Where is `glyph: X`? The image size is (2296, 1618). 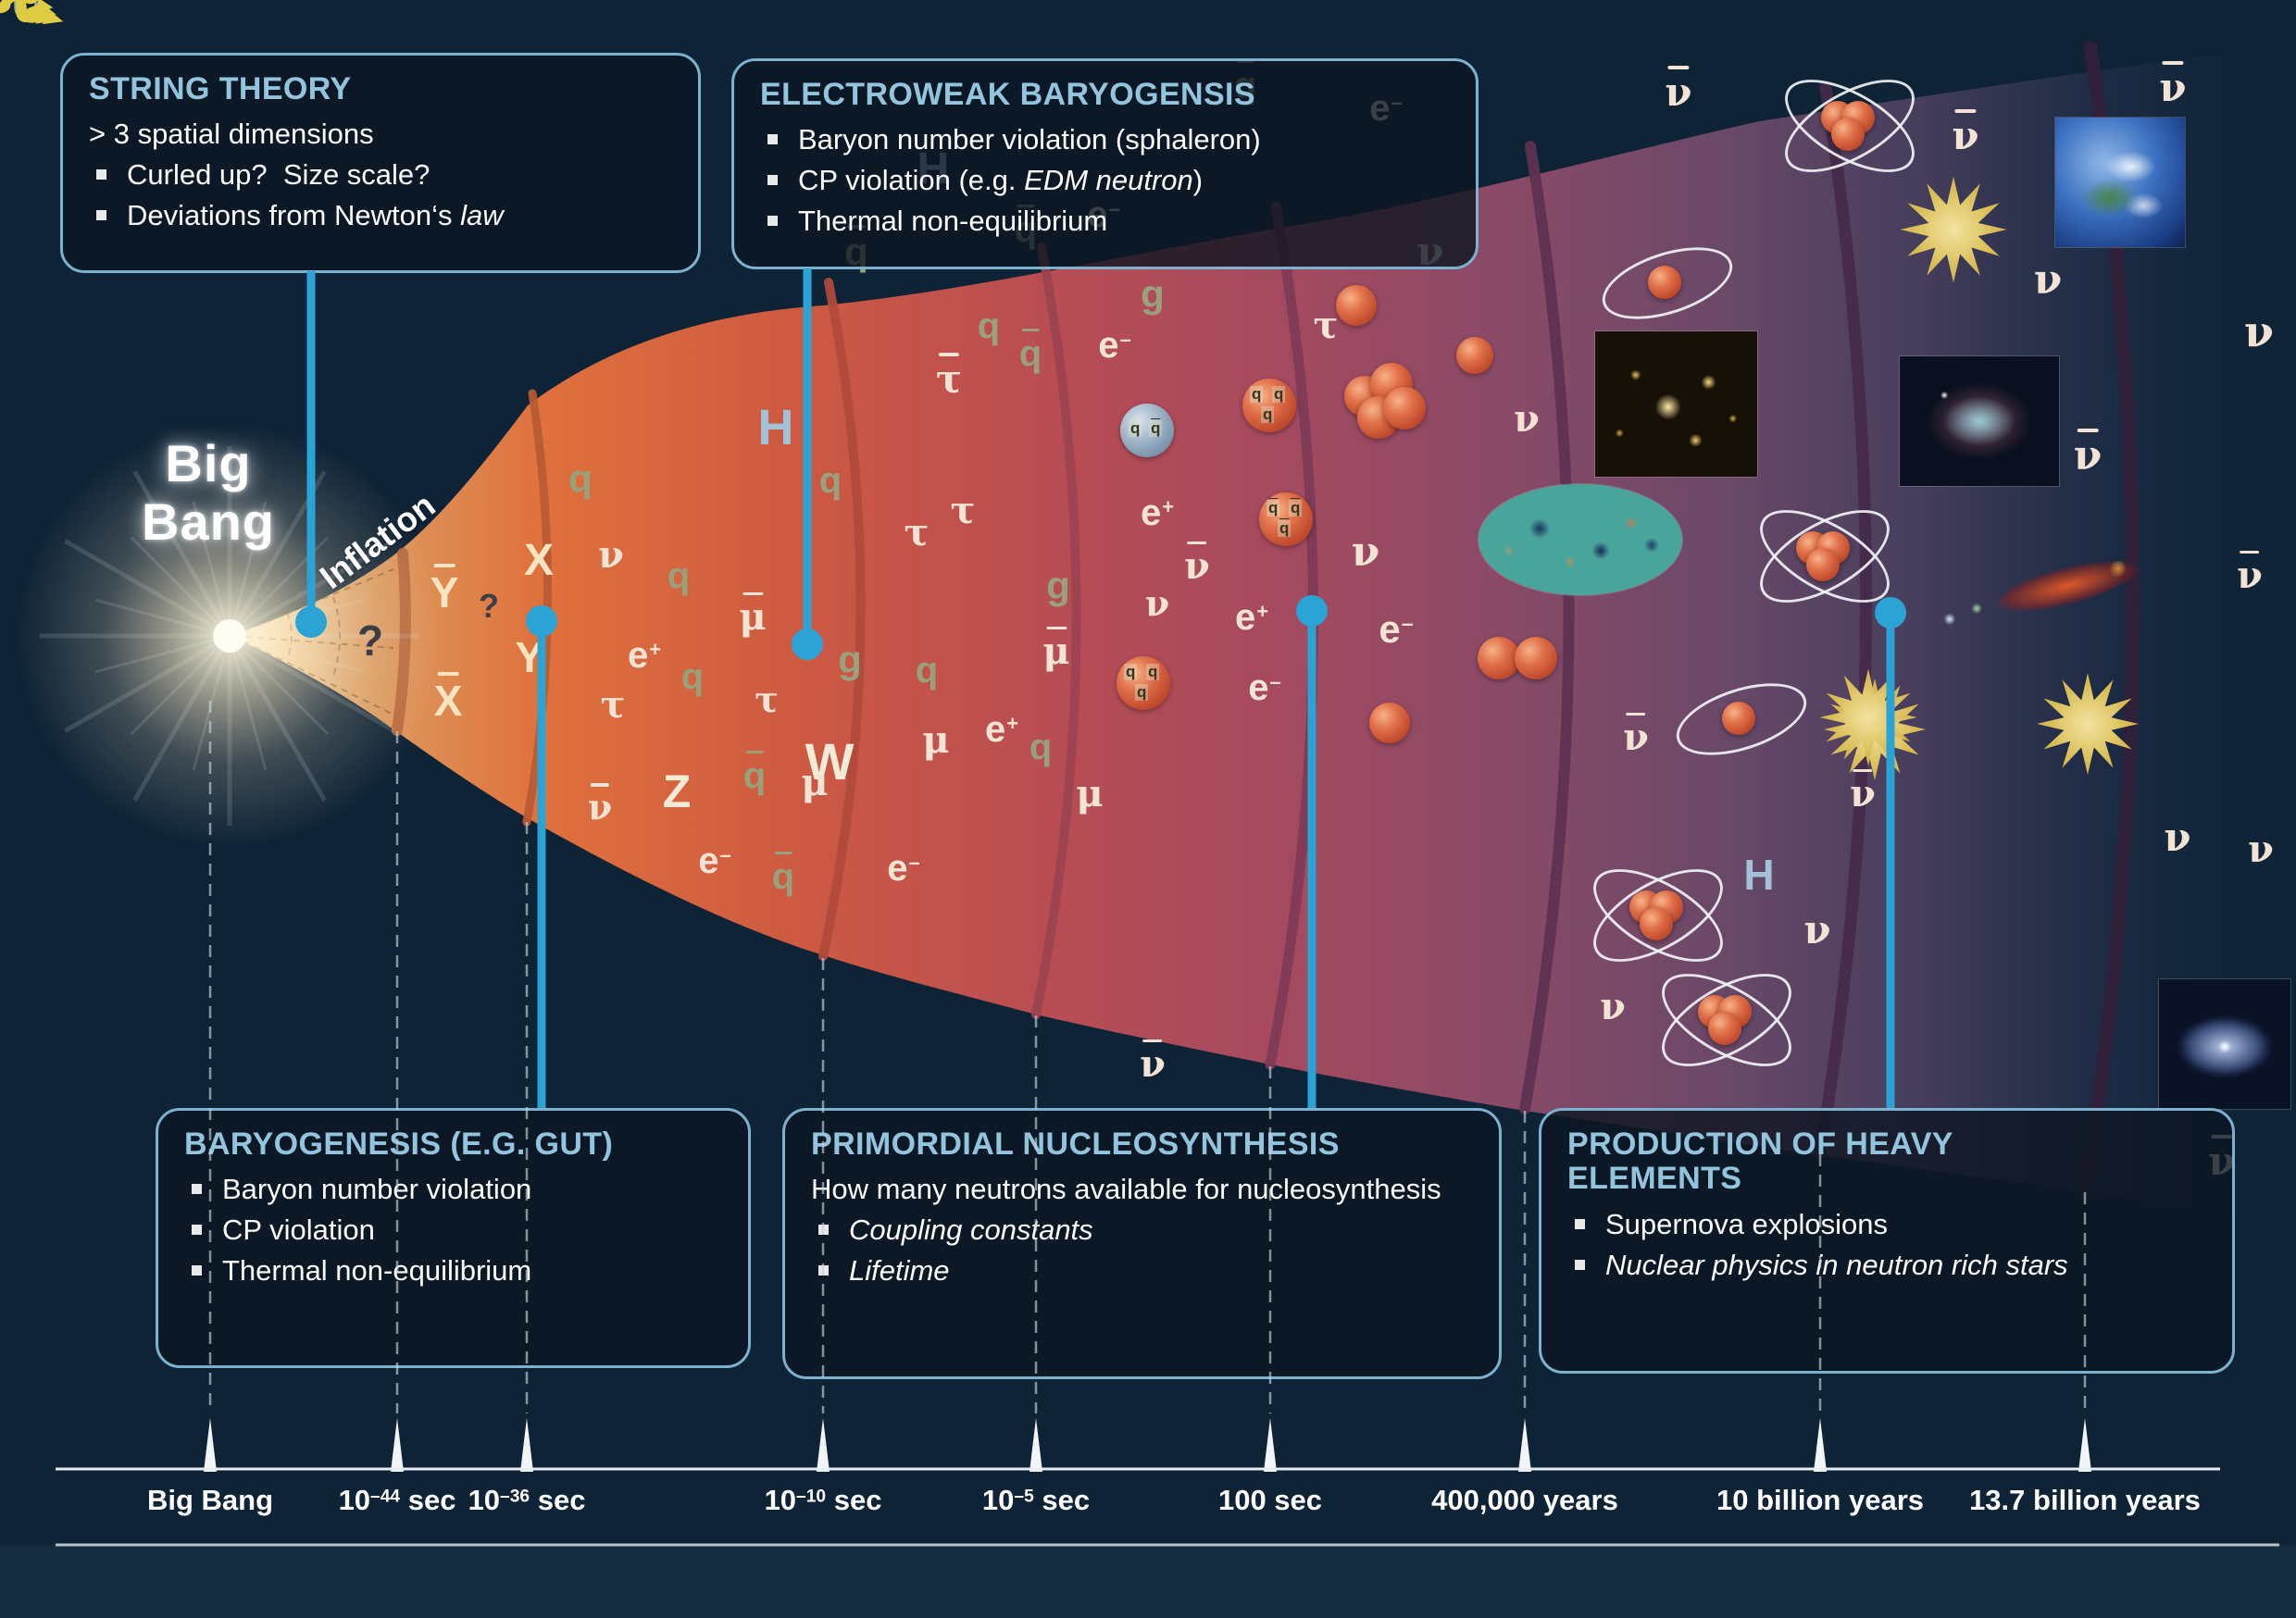
glyph: X is located at coordinates (448, 696).